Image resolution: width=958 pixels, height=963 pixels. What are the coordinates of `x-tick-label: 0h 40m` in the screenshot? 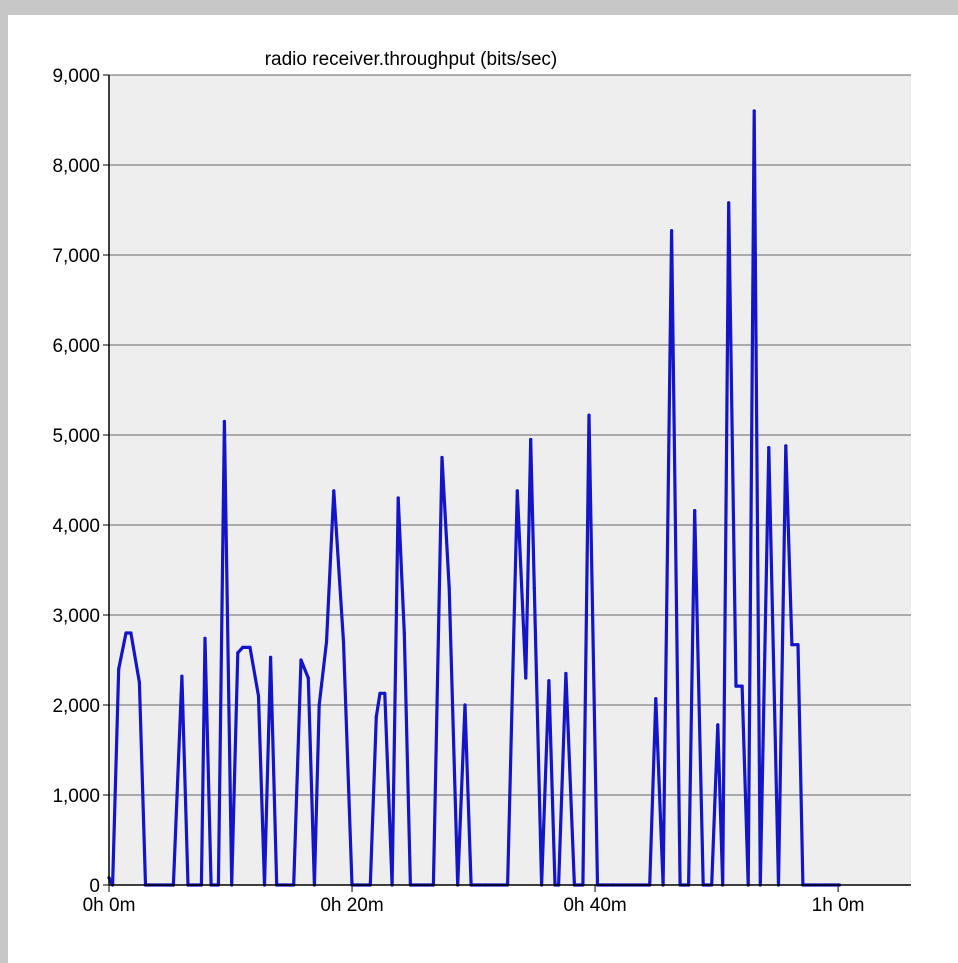 It's located at (594, 905).